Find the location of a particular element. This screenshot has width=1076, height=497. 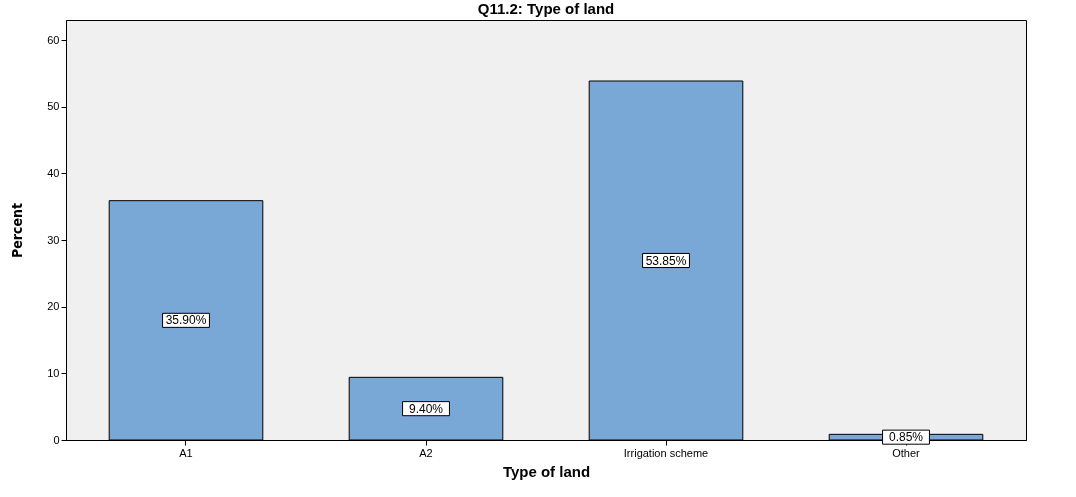

y-tick-label: 20 is located at coordinates (53, 306).